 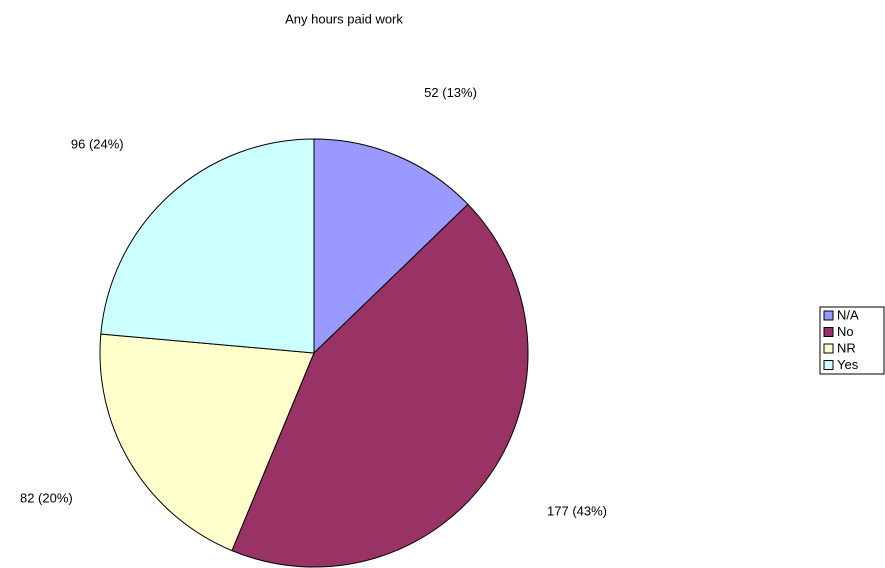 I want to click on data-label: 52 (13%), so click(x=450, y=92).